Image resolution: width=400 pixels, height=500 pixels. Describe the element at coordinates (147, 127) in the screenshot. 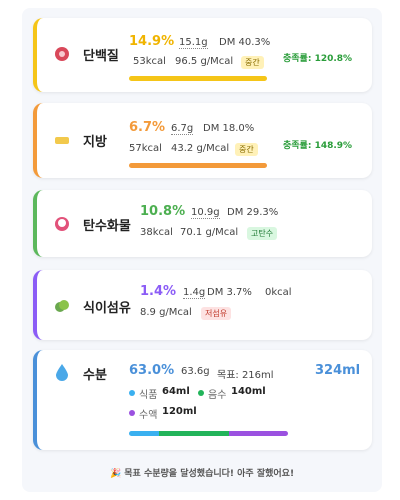

I see `percent: 6.7%` at that location.